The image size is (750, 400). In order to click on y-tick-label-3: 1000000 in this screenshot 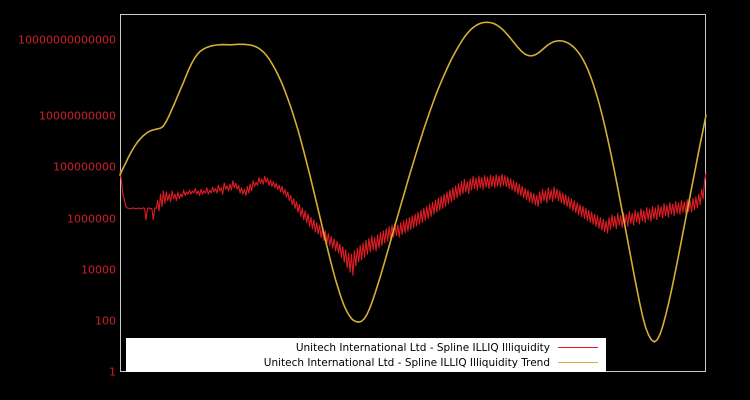, I will do `click(91, 219)`.